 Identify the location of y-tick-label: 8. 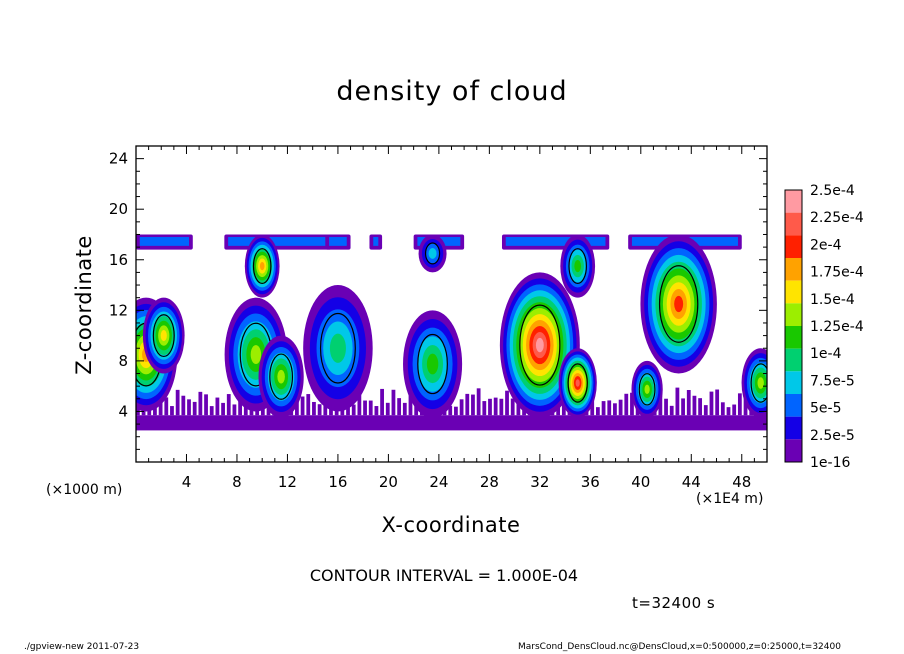
(123, 361).